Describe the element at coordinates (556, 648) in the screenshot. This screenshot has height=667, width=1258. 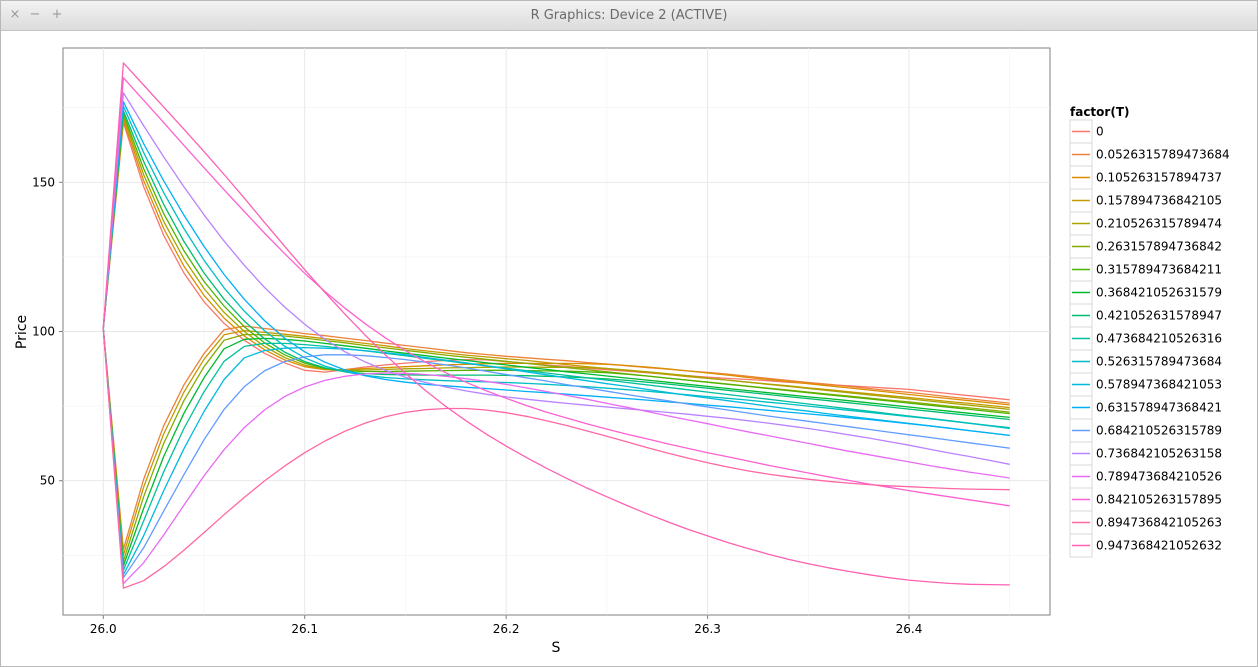
I see `x-axis-label: S` at that location.